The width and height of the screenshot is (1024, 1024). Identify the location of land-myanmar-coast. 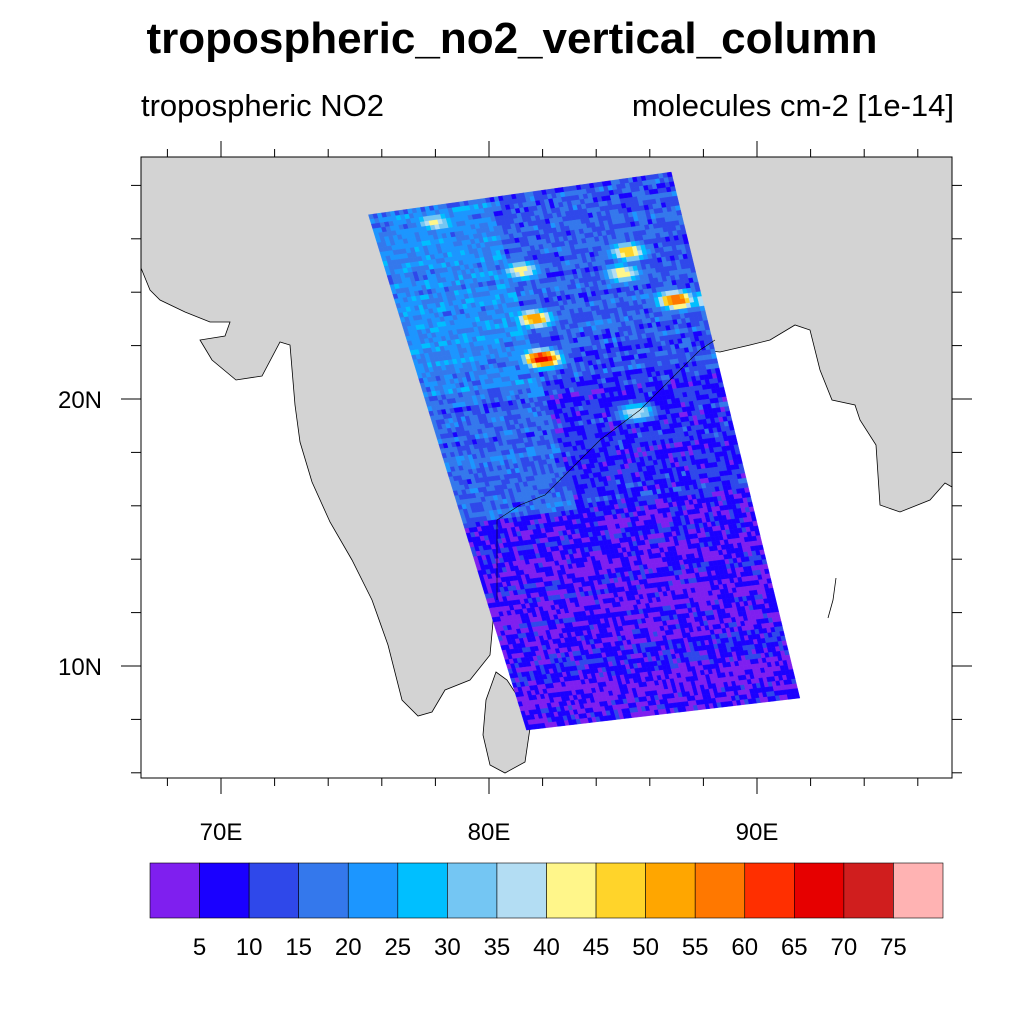
(832, 598).